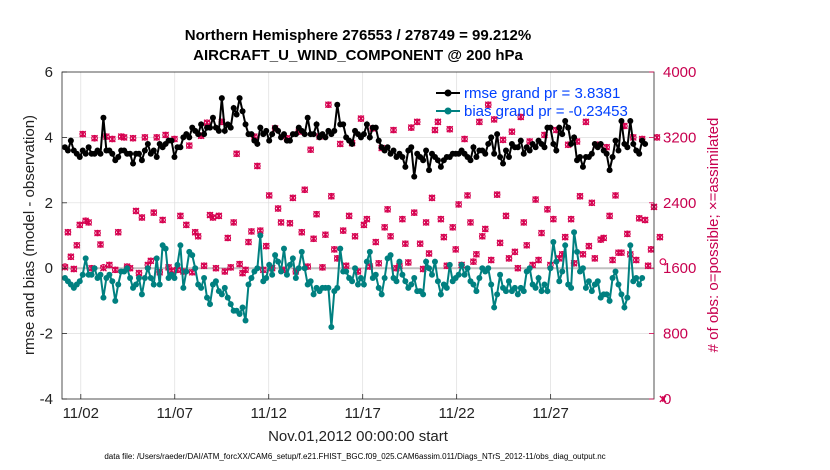 The width and height of the screenshot is (830, 470). I want to click on obs-possible-point, so click(663, 262).